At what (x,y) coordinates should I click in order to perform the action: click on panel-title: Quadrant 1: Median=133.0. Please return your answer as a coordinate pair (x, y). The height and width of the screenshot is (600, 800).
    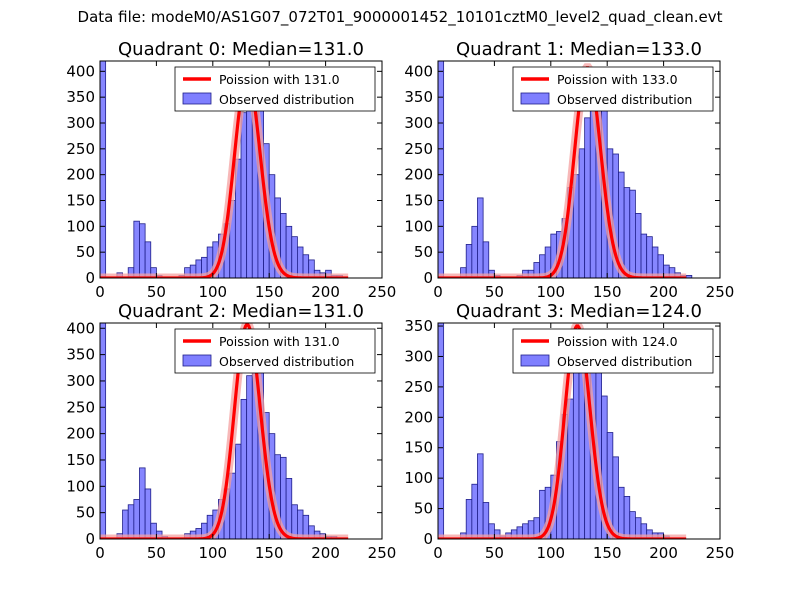
    Looking at the image, I should click on (579, 49).